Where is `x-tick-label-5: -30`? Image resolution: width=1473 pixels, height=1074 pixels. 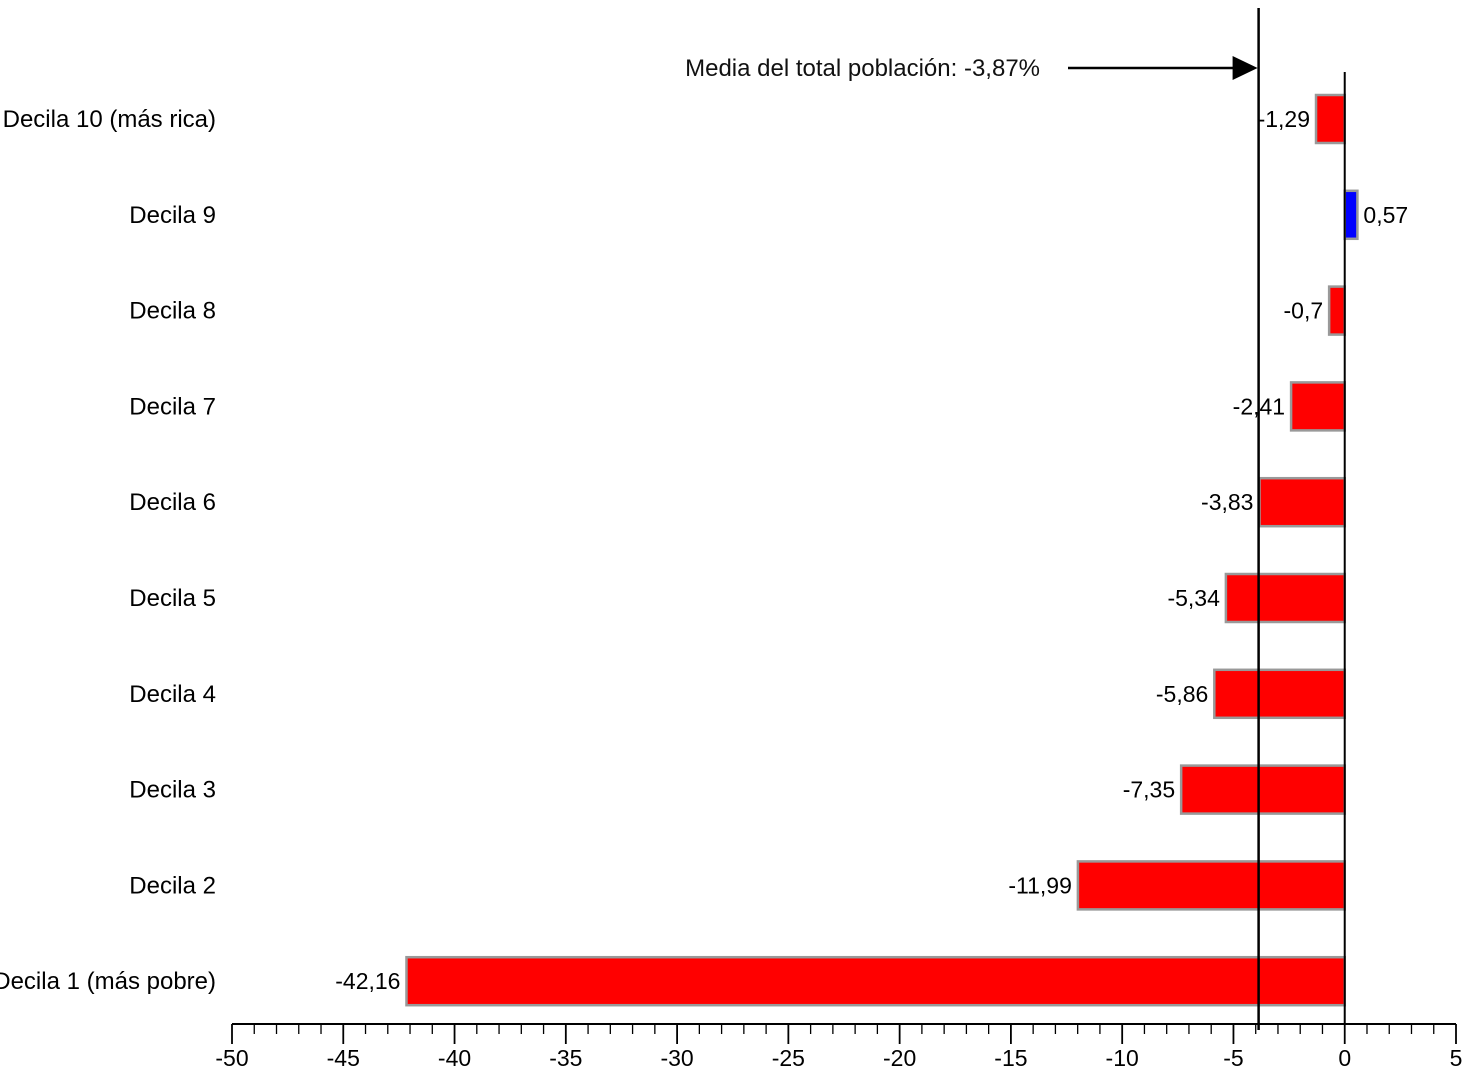 x-tick-label-5: -30 is located at coordinates (676, 1058).